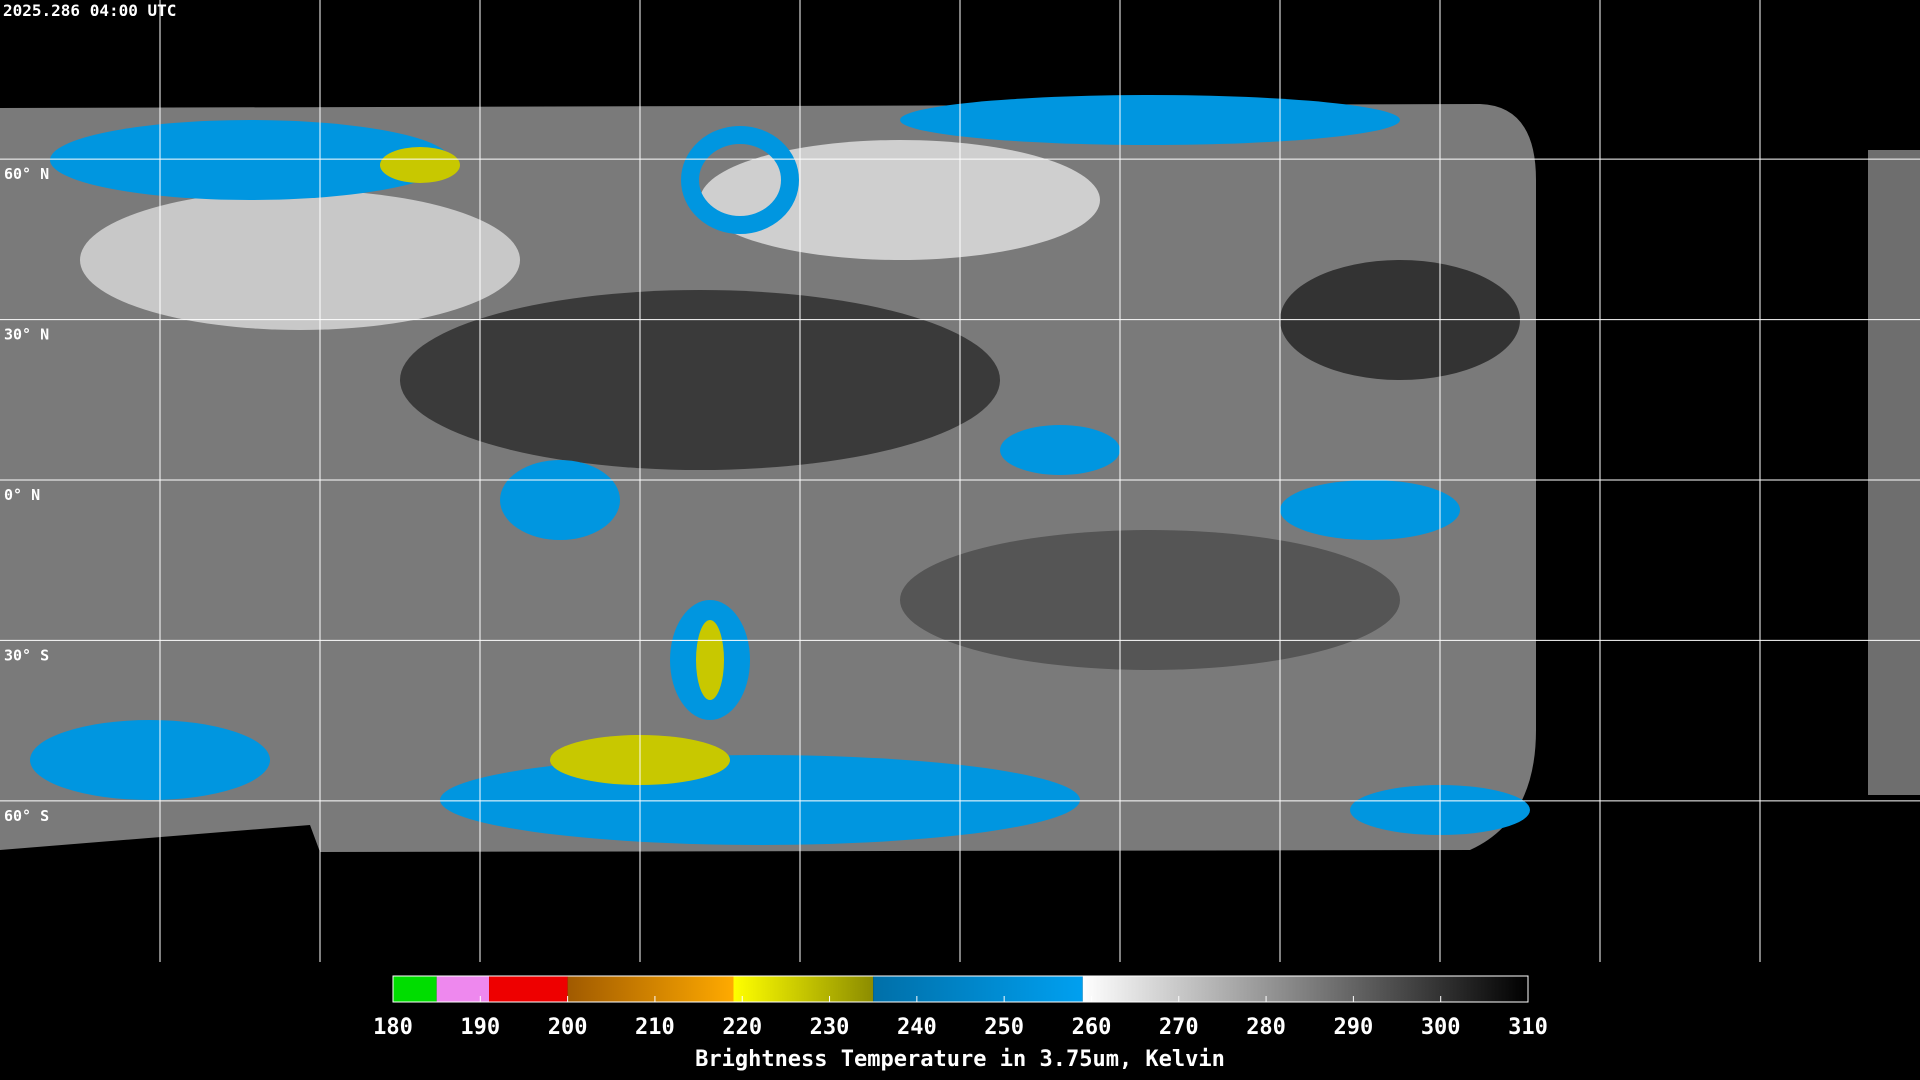 The height and width of the screenshot is (1080, 1920). What do you see at coordinates (22, 495) in the screenshot?
I see `latitude-label: 0° N` at bounding box center [22, 495].